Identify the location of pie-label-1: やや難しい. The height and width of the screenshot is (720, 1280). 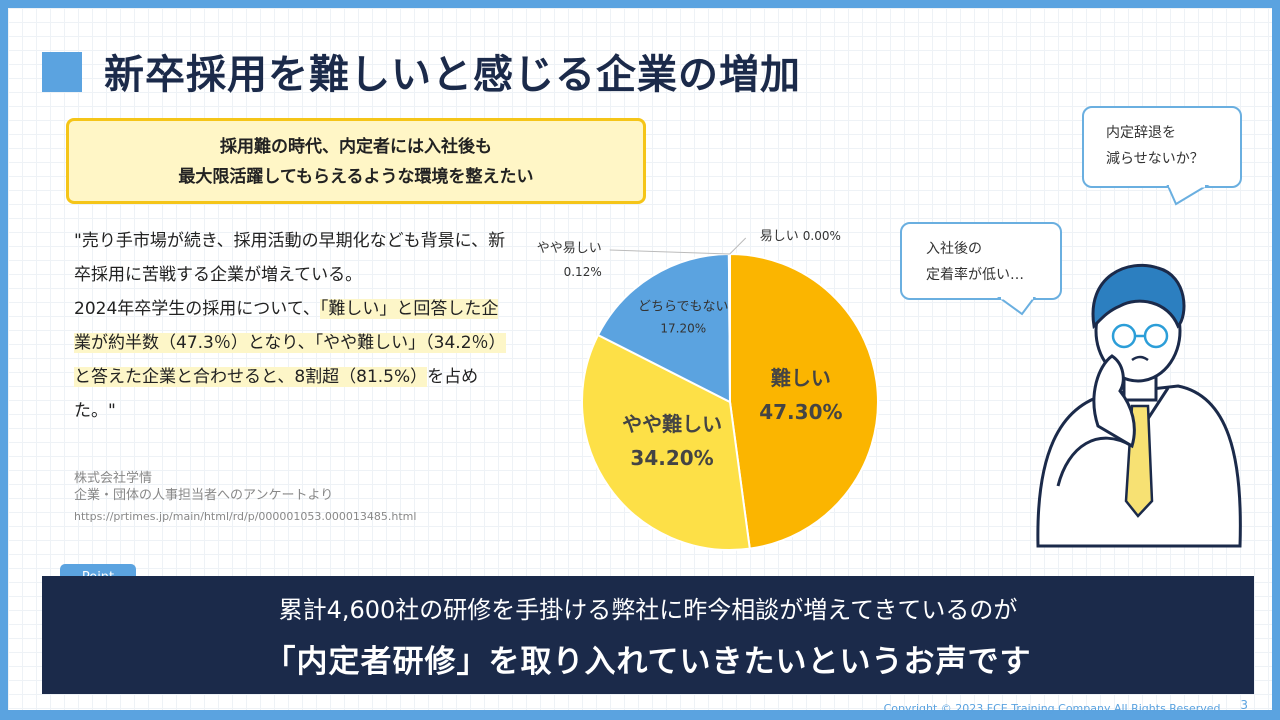
(672, 424).